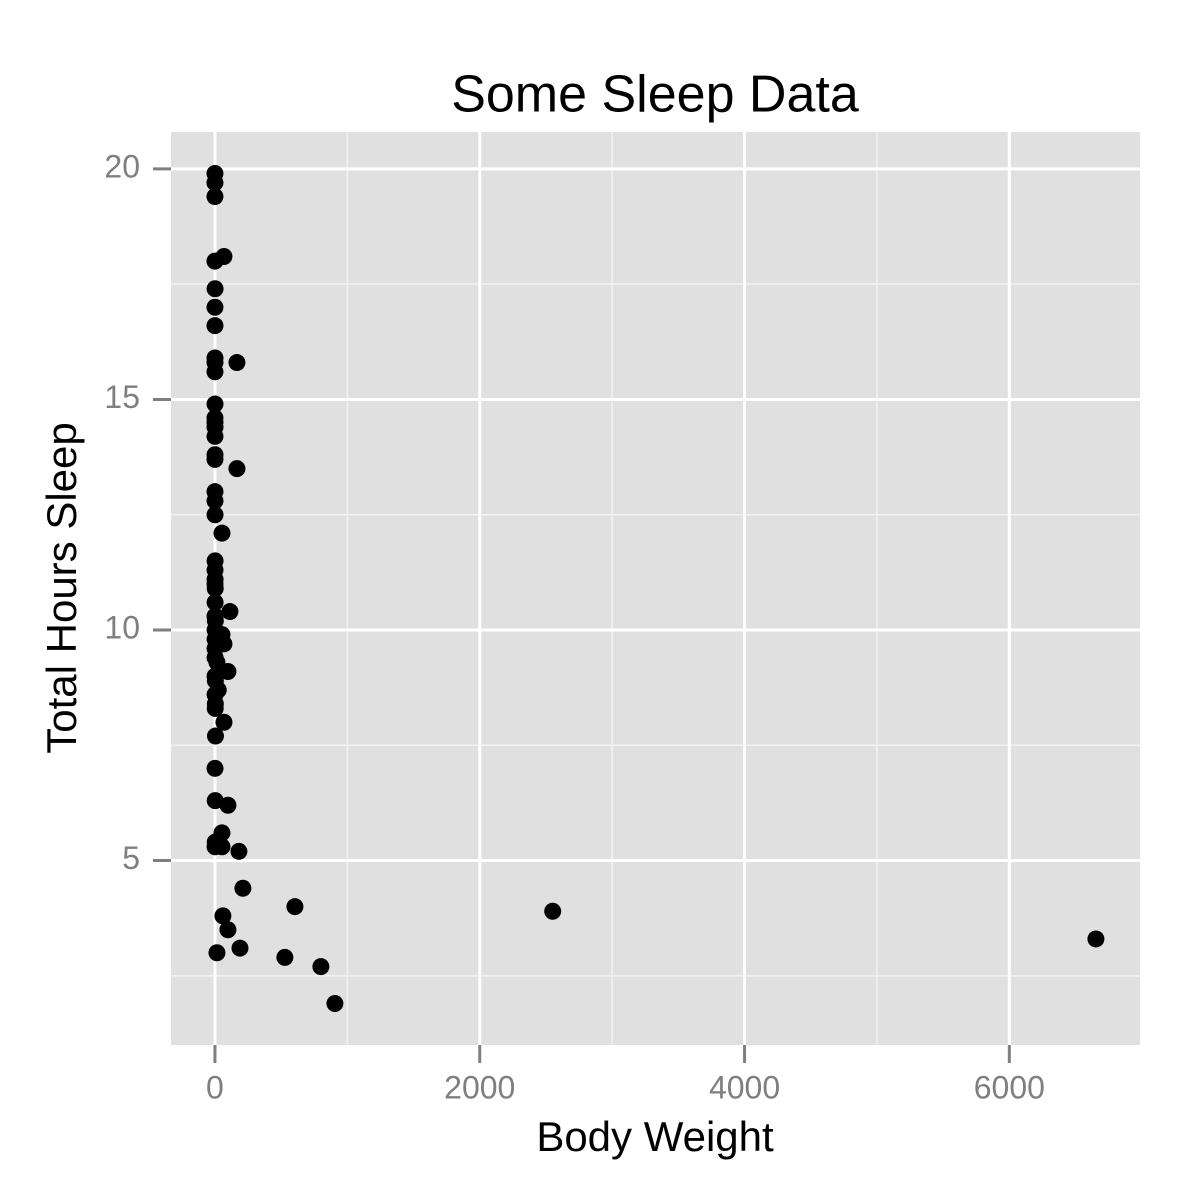  Describe the element at coordinates (131, 858) in the screenshot. I see `y-tick-label: 5` at that location.